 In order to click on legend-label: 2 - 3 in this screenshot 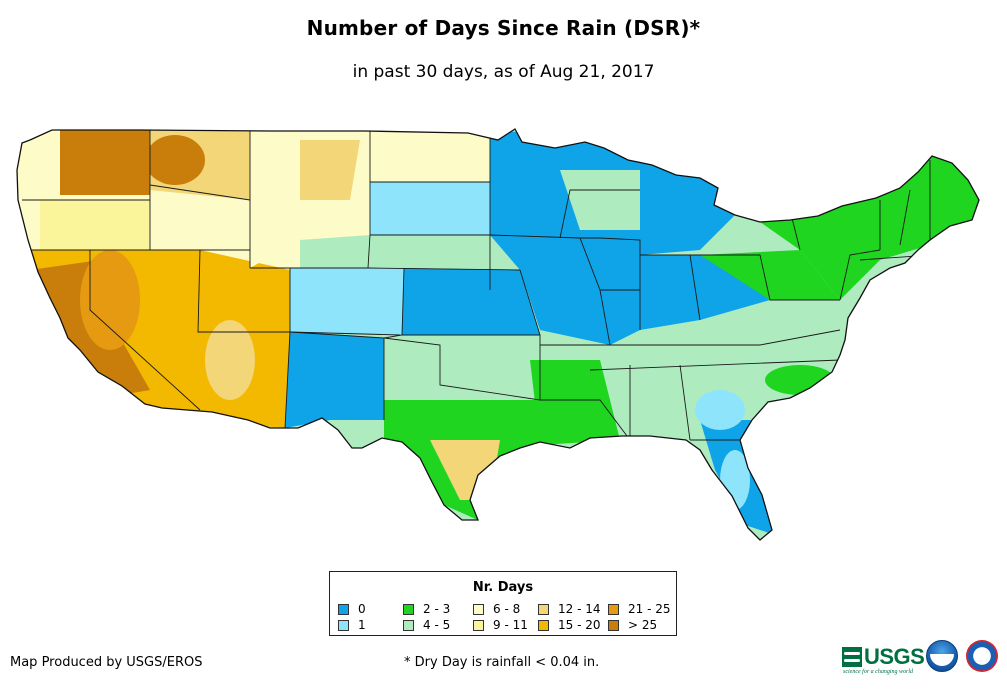, I will do `click(437, 609)`.